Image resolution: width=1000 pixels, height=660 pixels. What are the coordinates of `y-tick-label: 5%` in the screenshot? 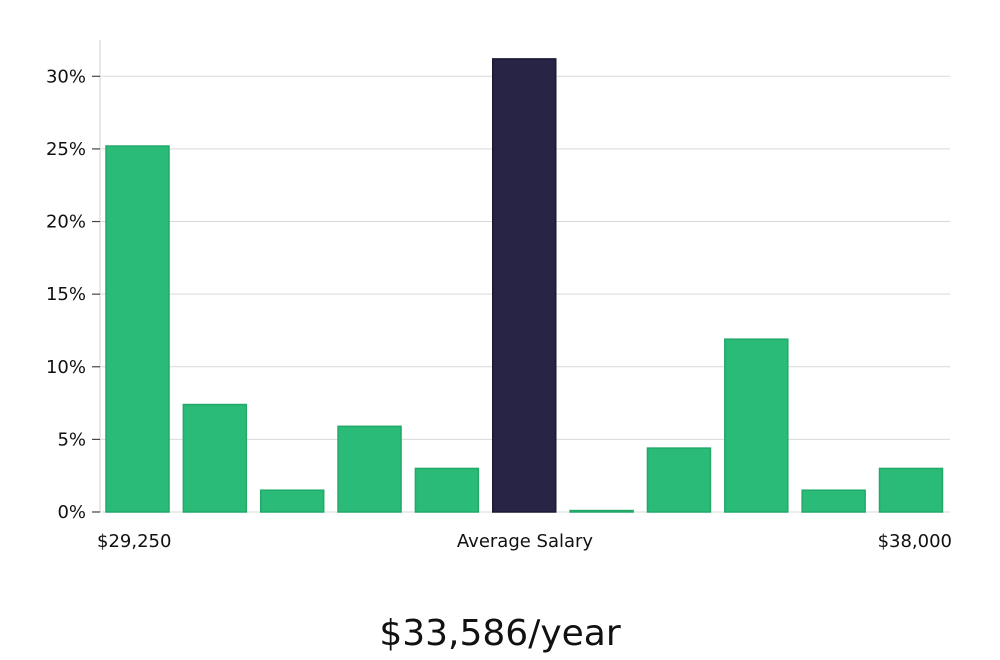 It's located at (71, 439).